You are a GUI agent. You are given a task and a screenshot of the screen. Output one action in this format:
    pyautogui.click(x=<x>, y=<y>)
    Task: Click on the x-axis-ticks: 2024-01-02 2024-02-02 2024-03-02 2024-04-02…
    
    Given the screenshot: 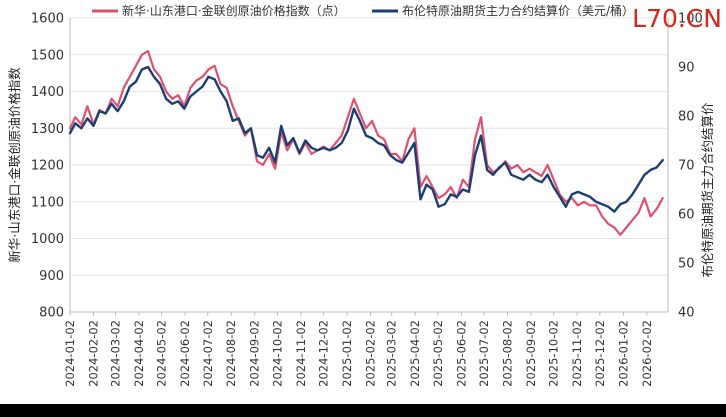 What is the action you would take?
    pyautogui.click(x=358, y=349)
    